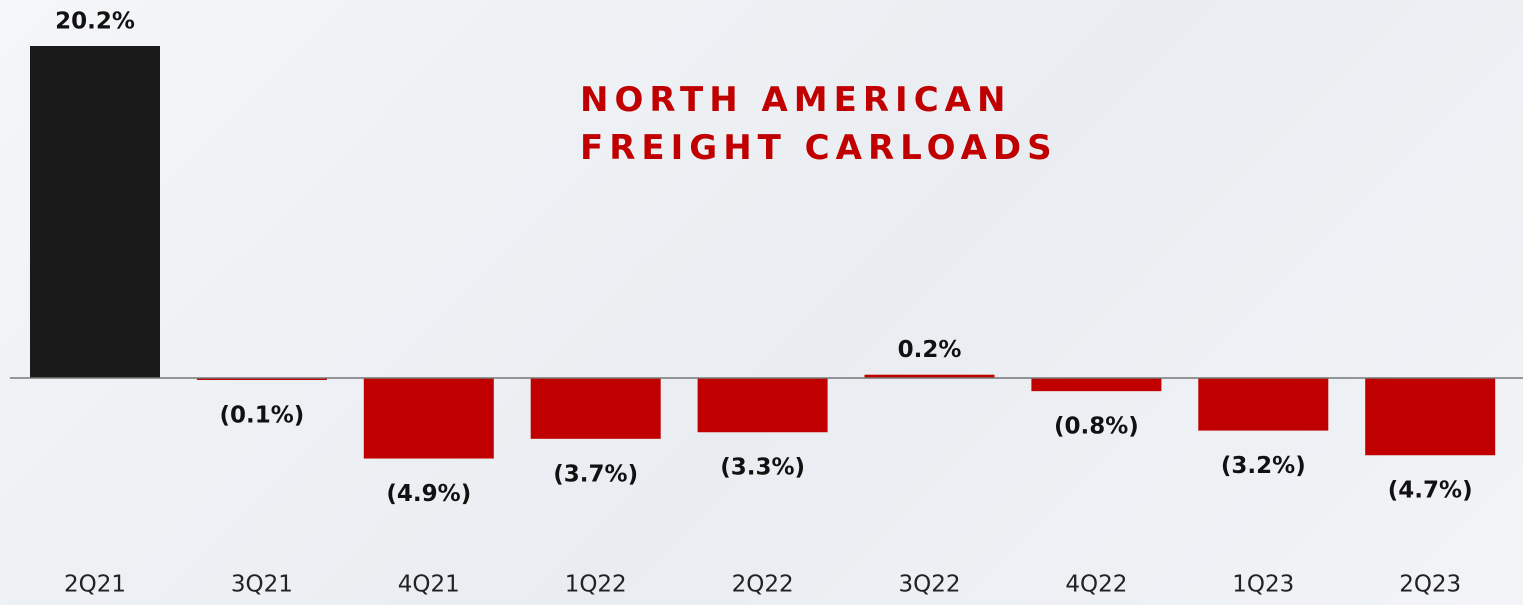 The image size is (1523, 605). I want to click on x-tick-label: 4Q22, so click(1096, 585).